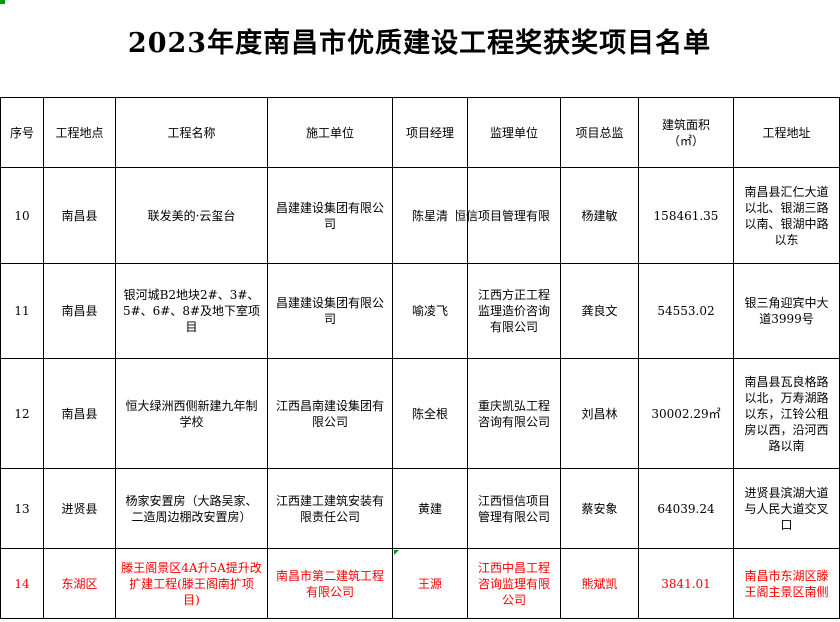  What do you see at coordinates (514, 508) in the screenshot?
I see `cell-supervision-unit: 江西恒信项目管理有限公司` at bounding box center [514, 508].